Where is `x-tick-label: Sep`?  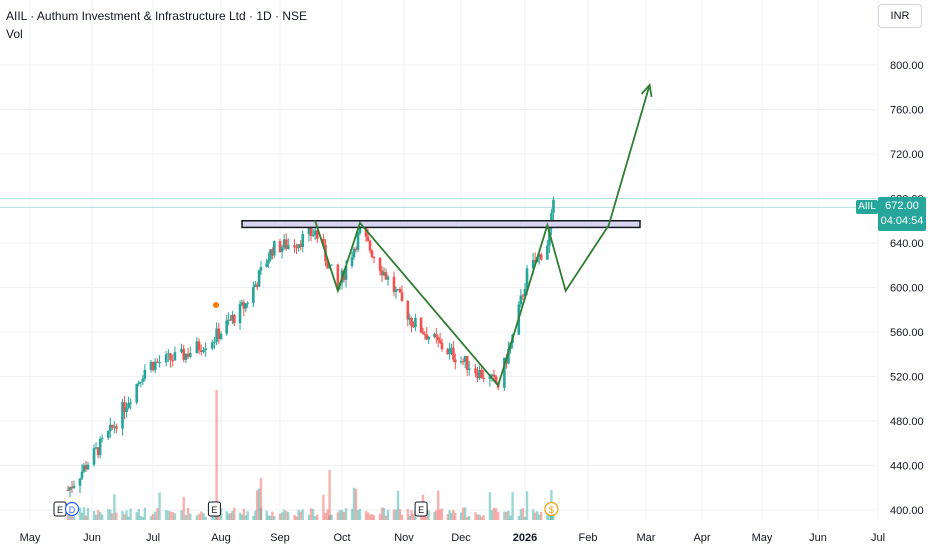 x-tick-label: Sep is located at coordinates (280, 538).